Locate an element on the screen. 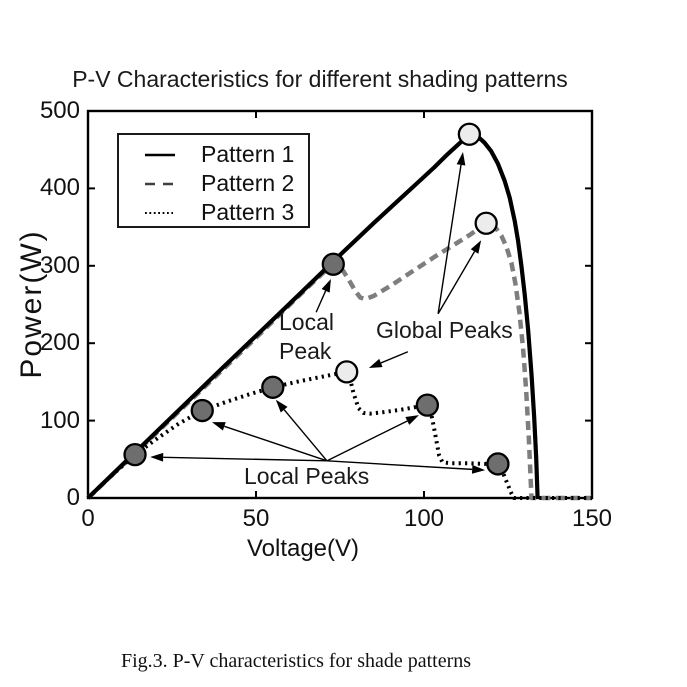  y-tick-label: 400 is located at coordinates (59, 188).